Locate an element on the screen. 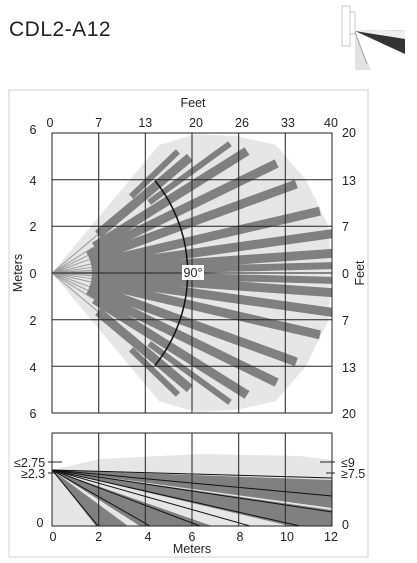  tick-feet-top: 0 is located at coordinates (50, 123).